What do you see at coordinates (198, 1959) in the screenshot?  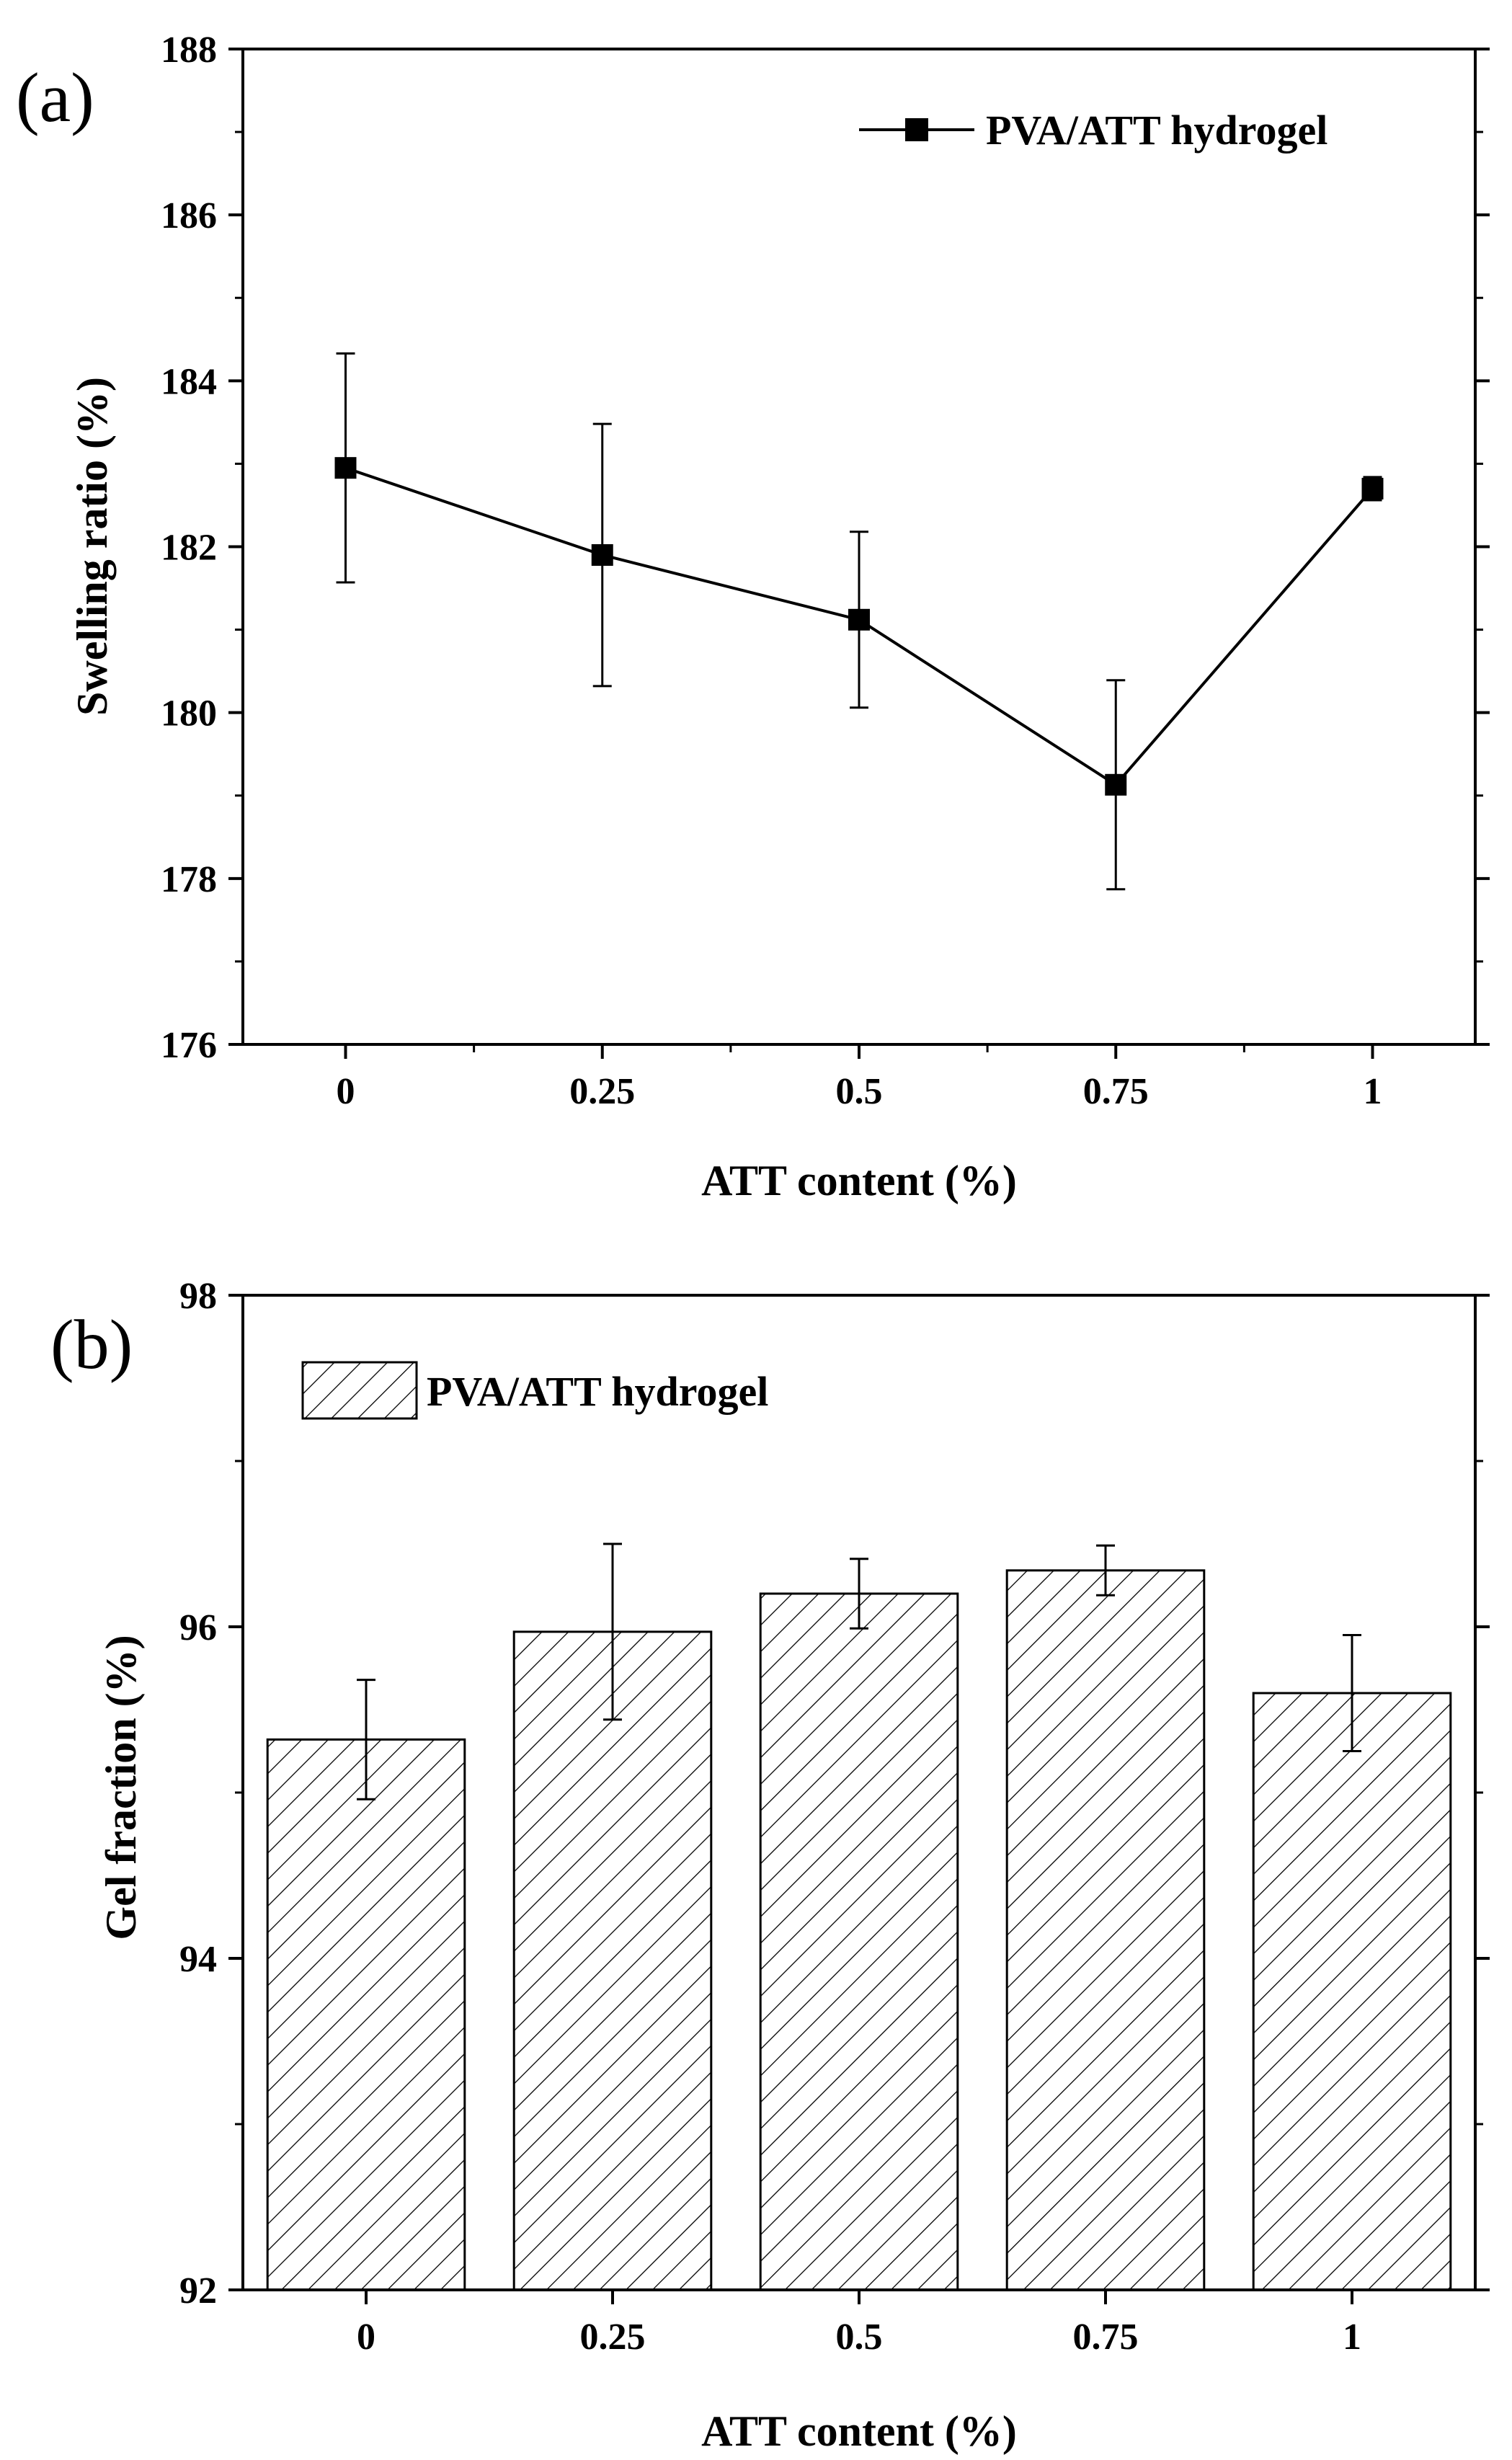 I see `y-tick-label-b: 94` at bounding box center [198, 1959].